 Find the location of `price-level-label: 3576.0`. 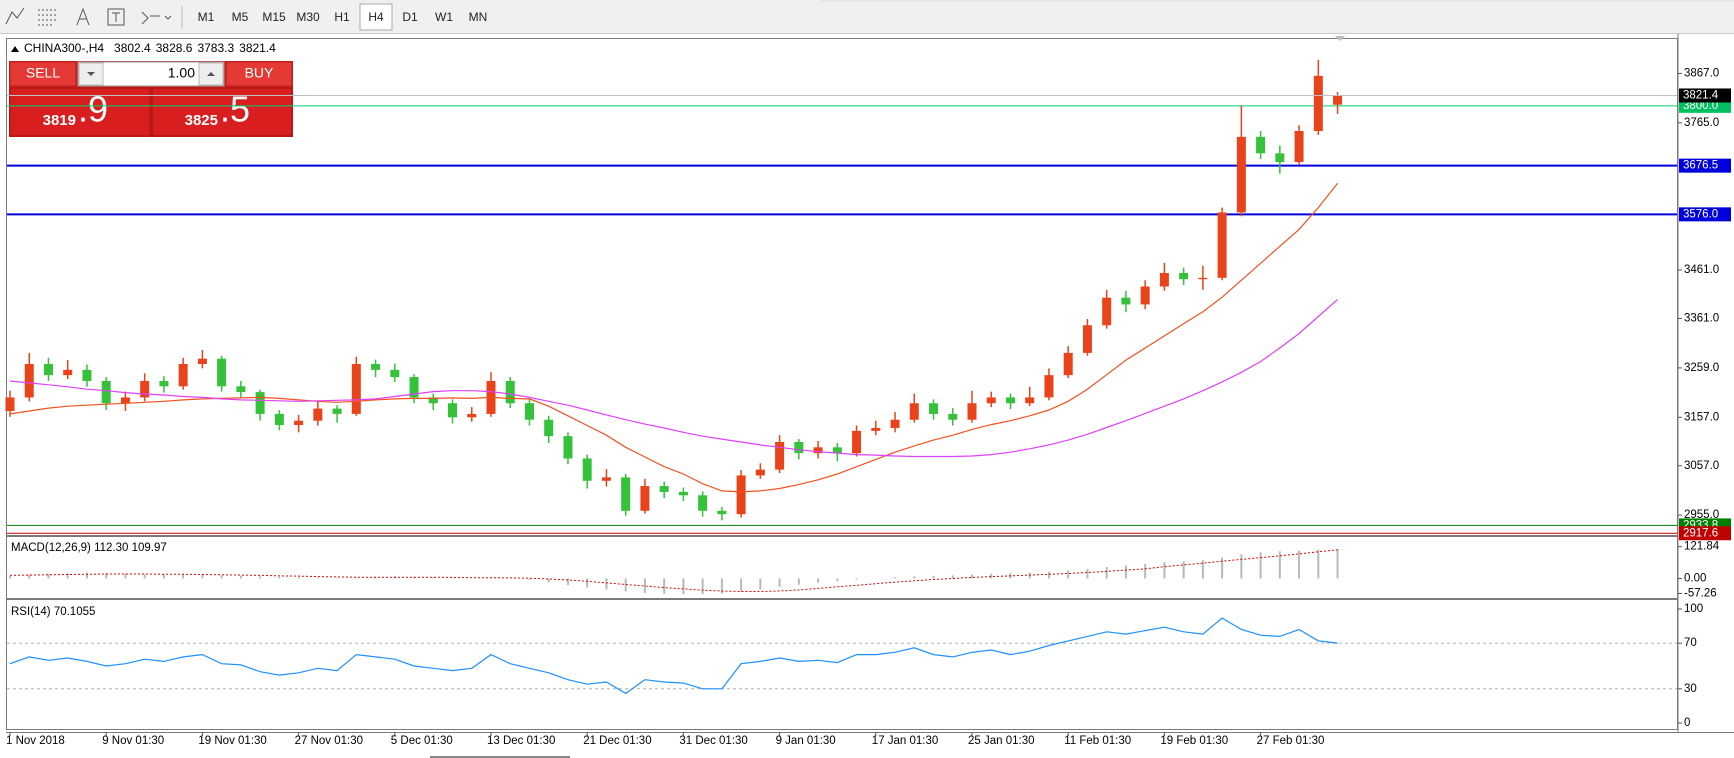

price-level-label: 3576.0 is located at coordinates (1700, 214).